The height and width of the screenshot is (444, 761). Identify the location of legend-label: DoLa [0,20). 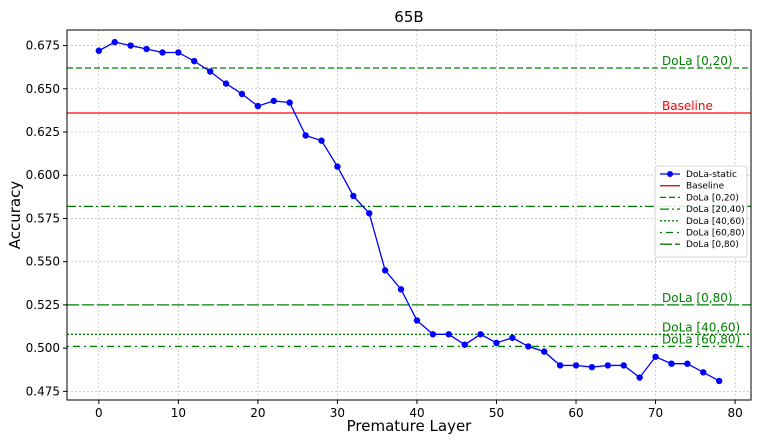
(712, 198).